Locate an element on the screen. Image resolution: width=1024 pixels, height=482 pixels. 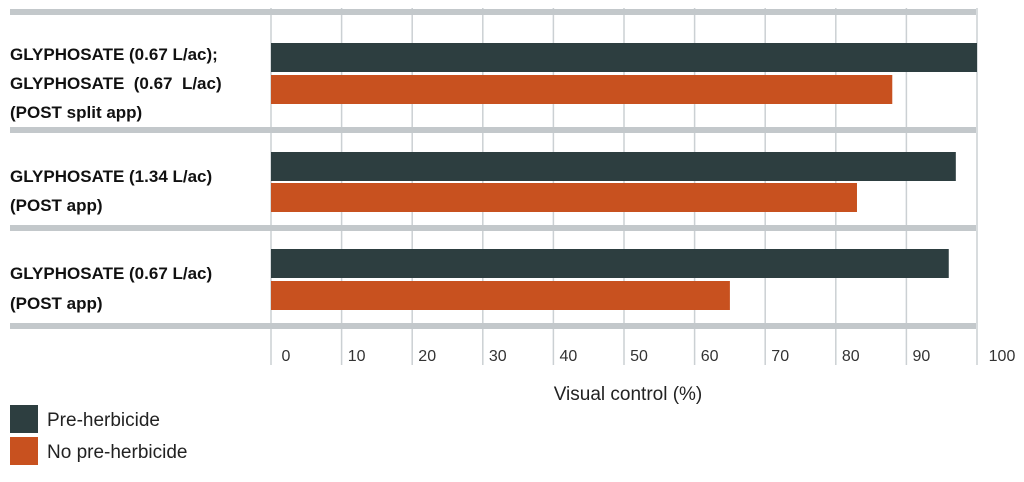
x-tick-label: 90 is located at coordinates (922, 356).